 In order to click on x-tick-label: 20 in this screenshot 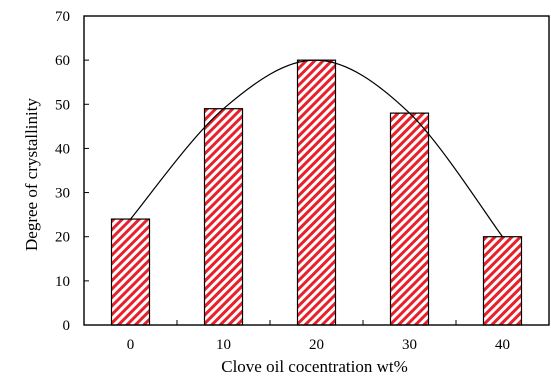, I will do `click(316, 345)`.